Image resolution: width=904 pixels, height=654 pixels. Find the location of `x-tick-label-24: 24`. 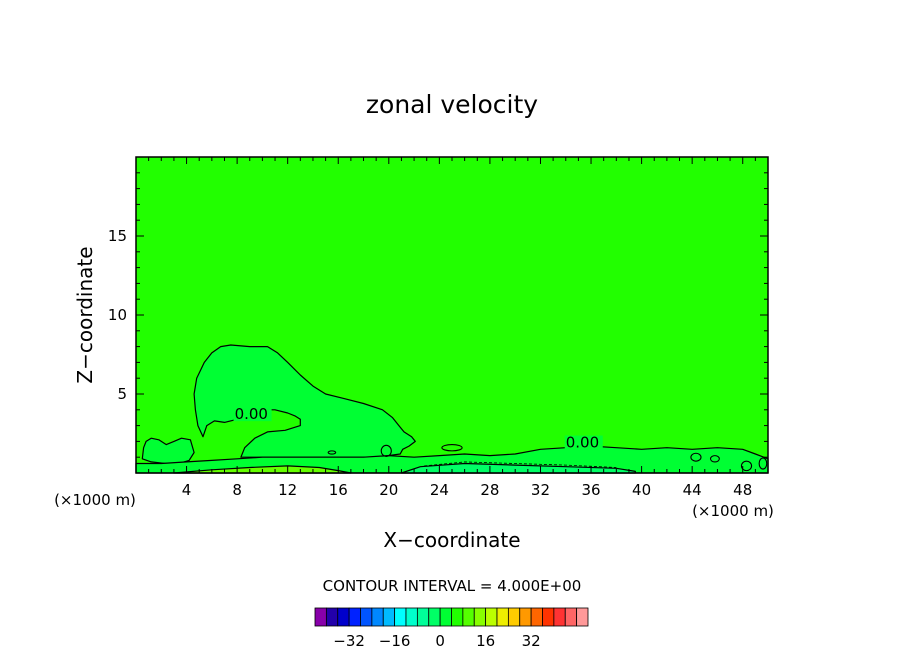

x-tick-label-24: 24 is located at coordinates (439, 490).